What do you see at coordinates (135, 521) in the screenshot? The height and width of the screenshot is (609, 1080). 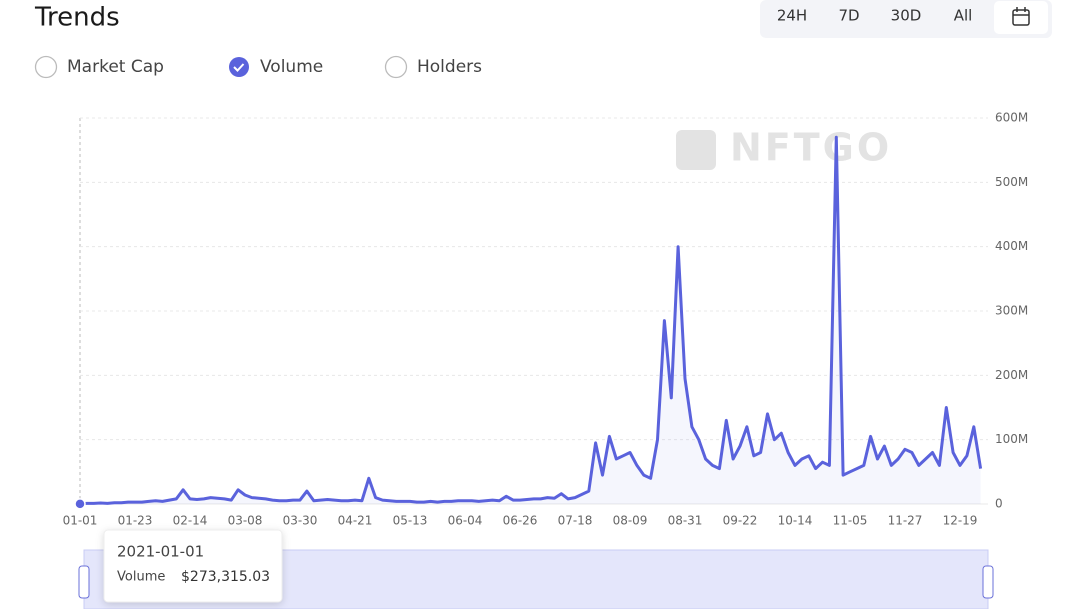 I see `x-tick-label: 01-23` at bounding box center [135, 521].